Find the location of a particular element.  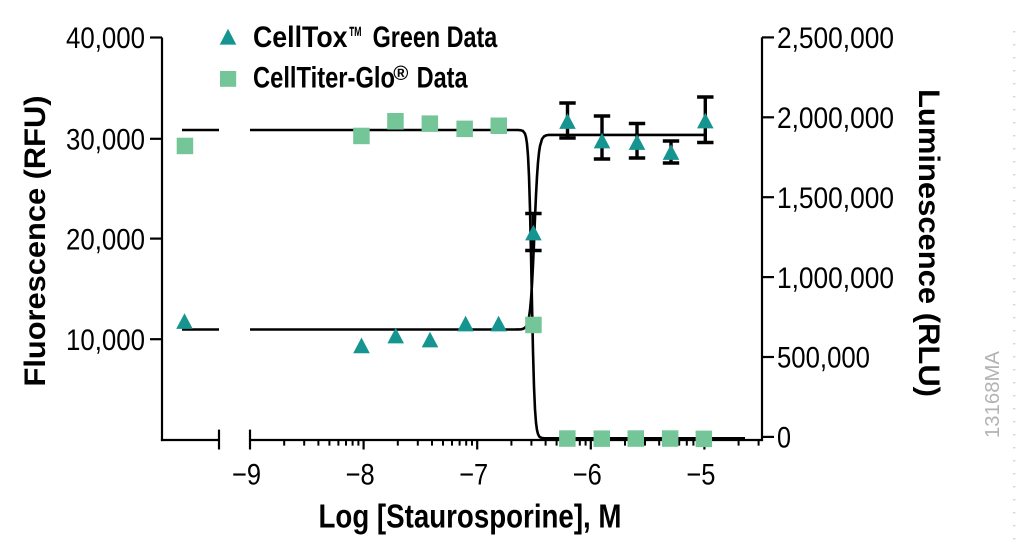

svg-text: 30,000 is located at coordinates (105, 140).